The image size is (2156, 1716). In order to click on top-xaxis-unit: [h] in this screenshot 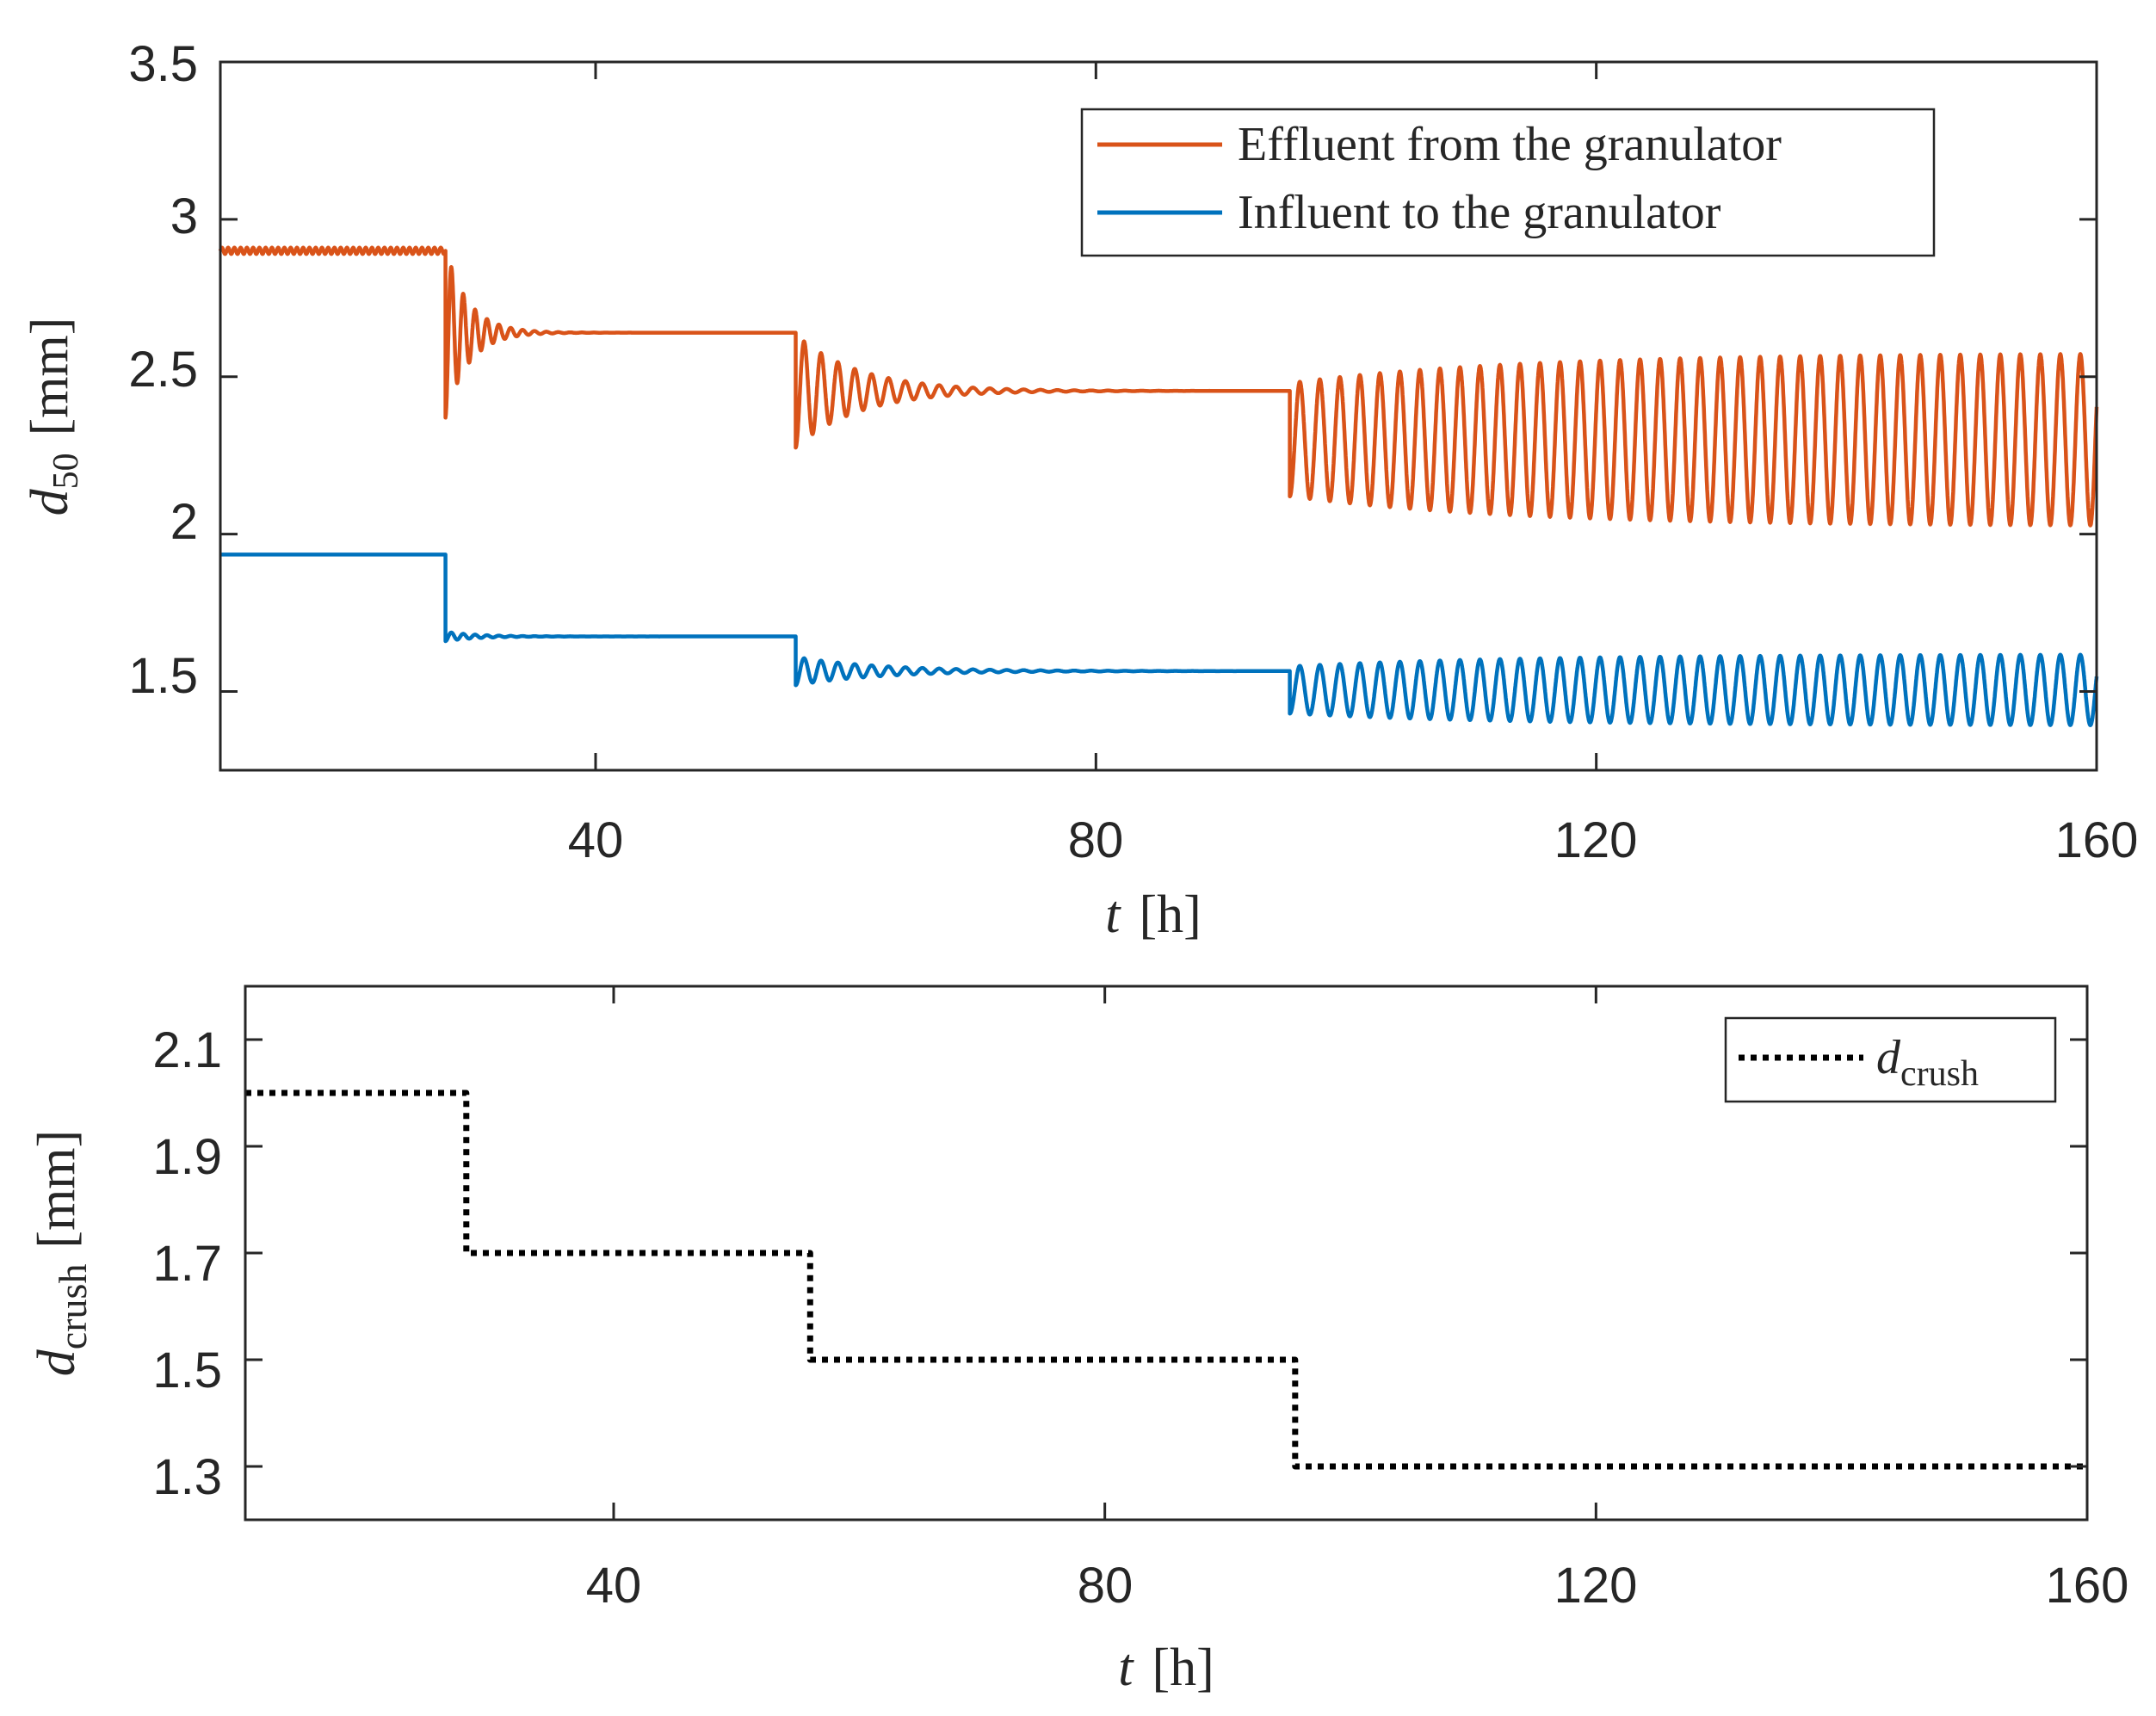, I will do `click(1170, 915)`.